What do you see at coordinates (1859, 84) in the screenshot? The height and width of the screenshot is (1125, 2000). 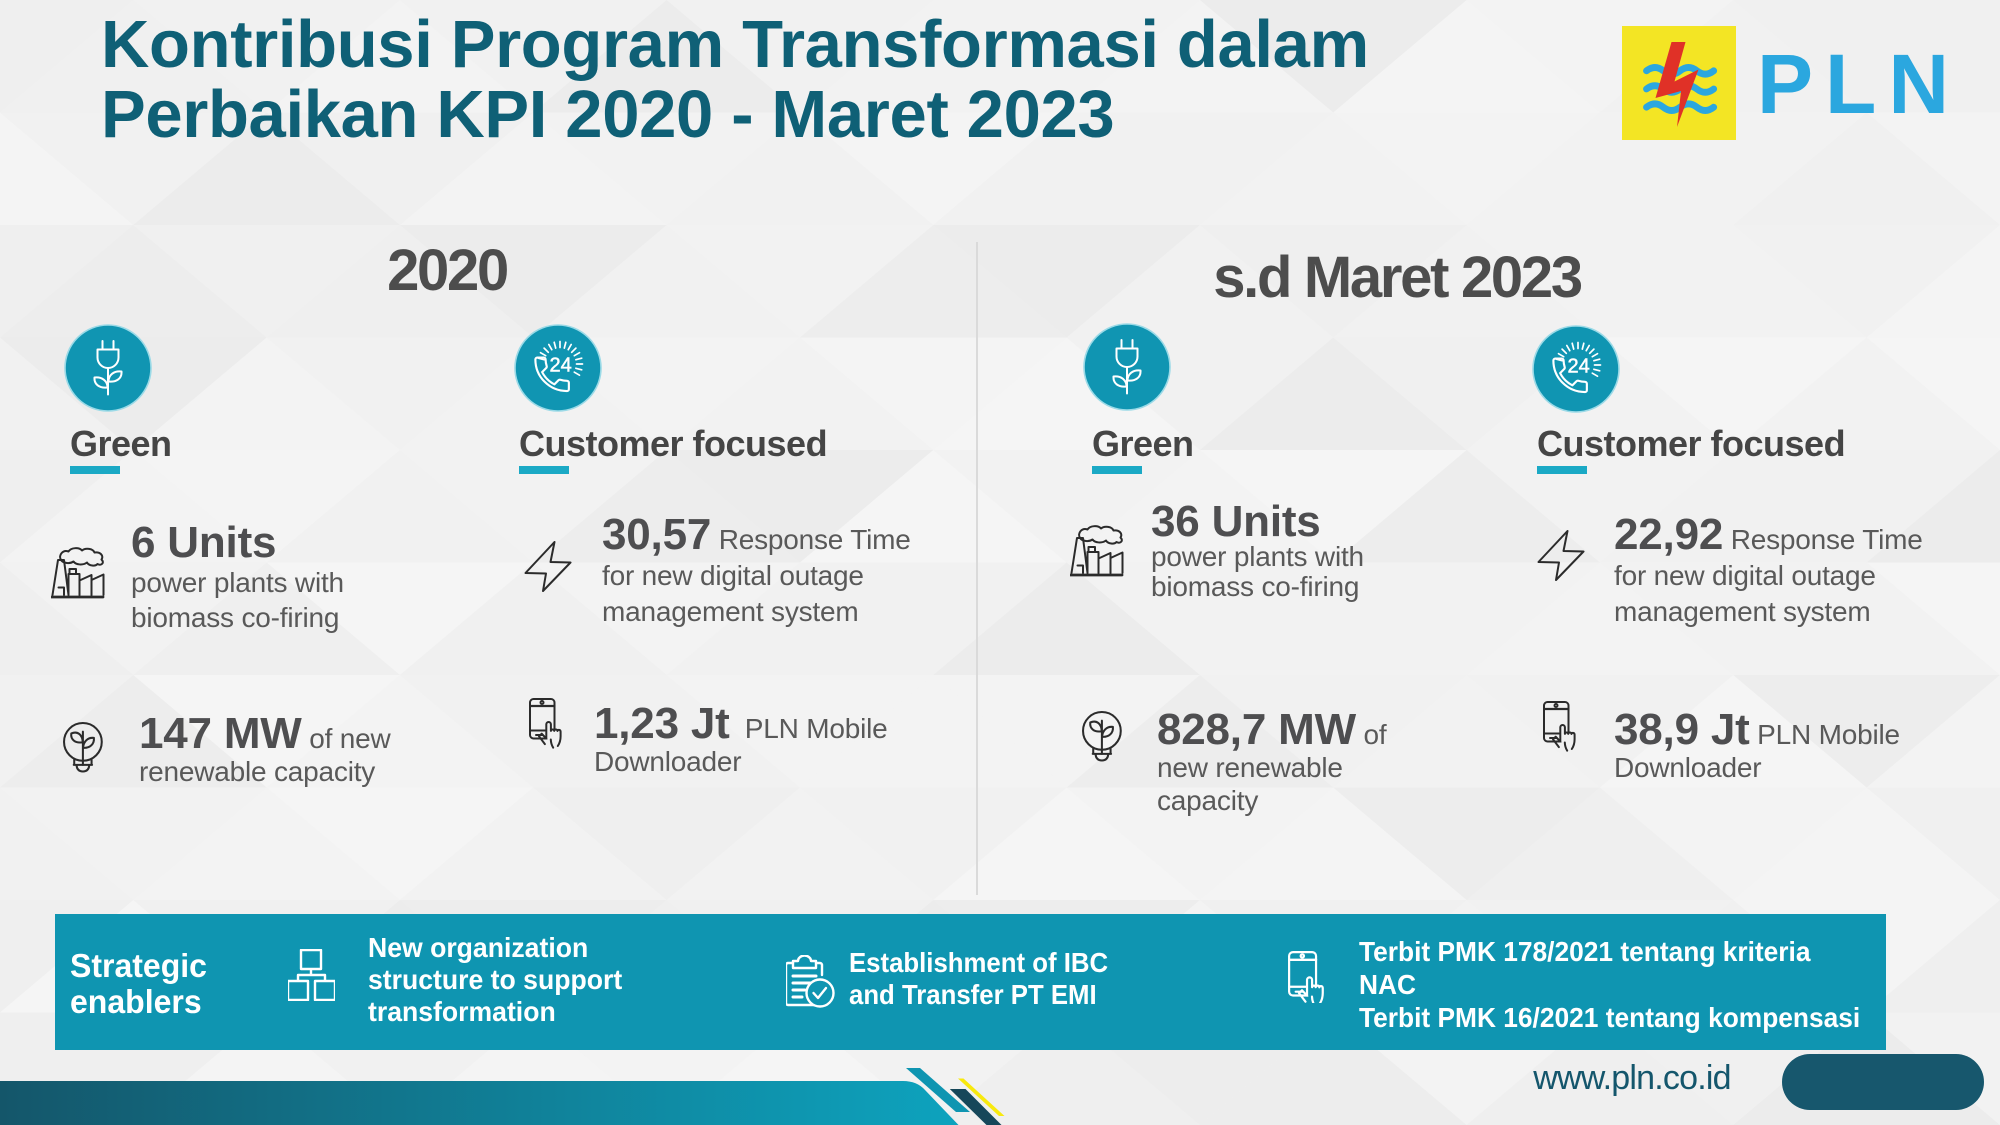 I see `svg-text: PLN` at bounding box center [1859, 84].